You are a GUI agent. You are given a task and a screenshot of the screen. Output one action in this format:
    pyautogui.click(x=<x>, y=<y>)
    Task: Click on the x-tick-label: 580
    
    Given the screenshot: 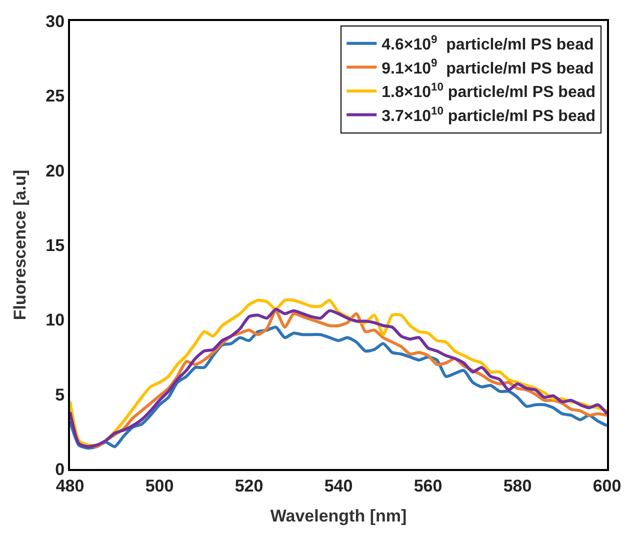 What is the action you would take?
    pyautogui.click(x=517, y=486)
    